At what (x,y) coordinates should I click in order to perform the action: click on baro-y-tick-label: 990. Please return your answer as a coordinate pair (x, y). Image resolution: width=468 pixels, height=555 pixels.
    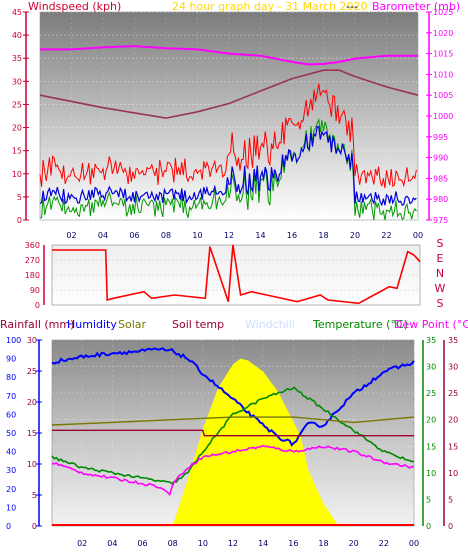
    Looking at the image, I should click on (440, 158).